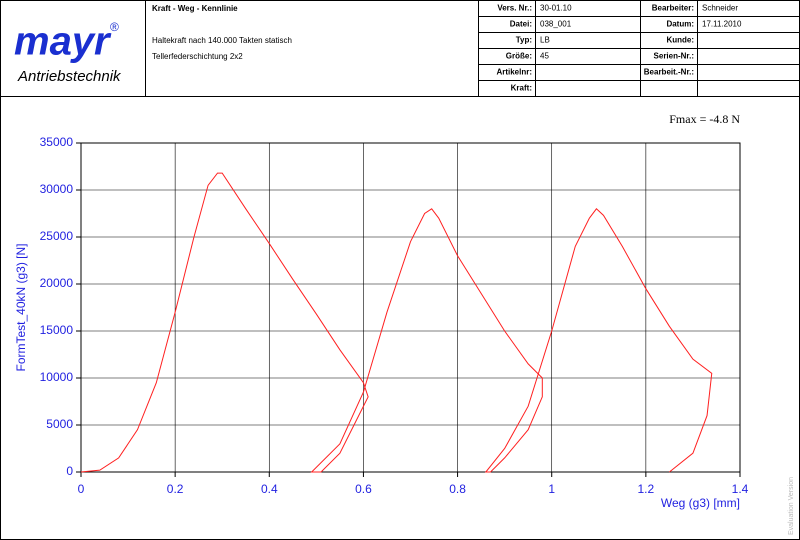  Describe the element at coordinates (673, 8) in the screenshot. I see `field-label: Bearbeiter:` at that location.